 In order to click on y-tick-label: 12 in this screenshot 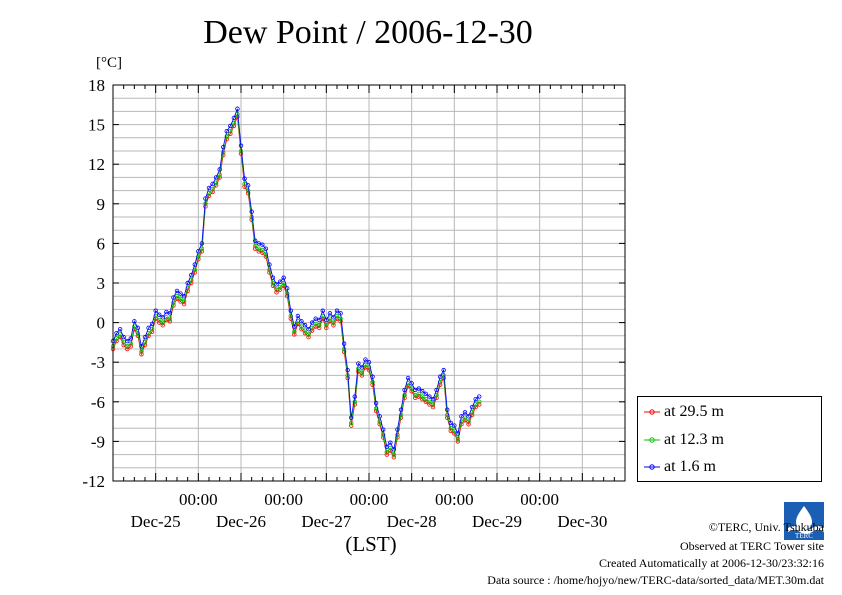, I will do `click(96, 164)`.